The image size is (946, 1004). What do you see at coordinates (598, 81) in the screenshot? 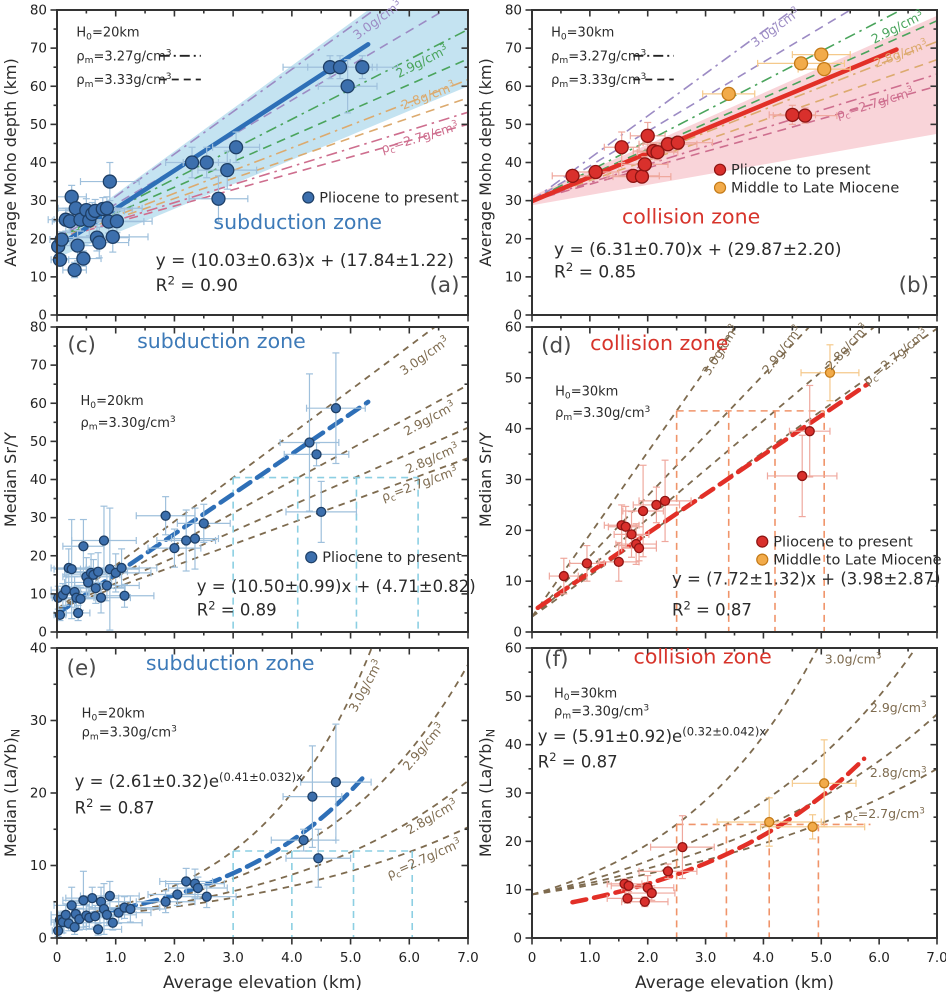
I see `annotation: ρm=3.33g/cm3` at bounding box center [598, 81].